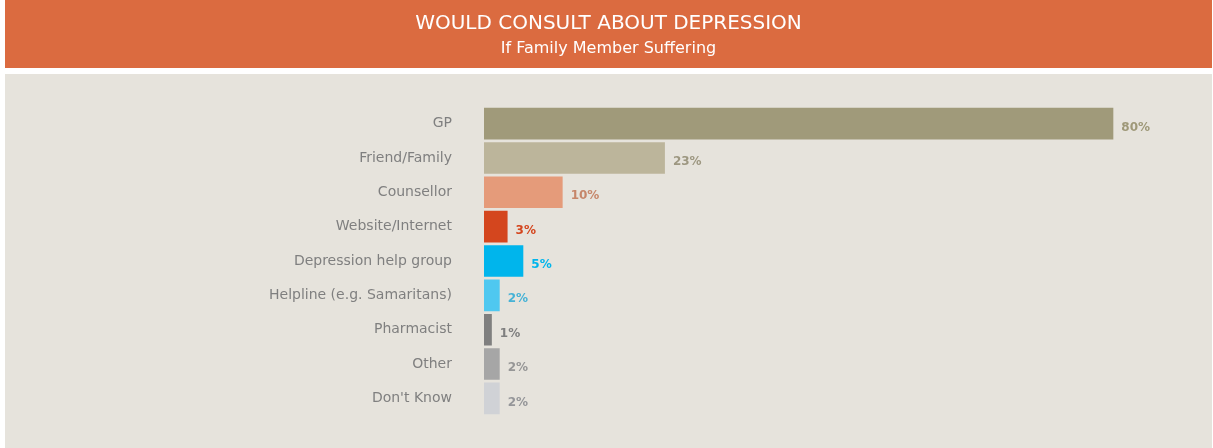 The width and height of the screenshot is (1213, 448). I want to click on y-tick-label: Counsellor, so click(415, 190).